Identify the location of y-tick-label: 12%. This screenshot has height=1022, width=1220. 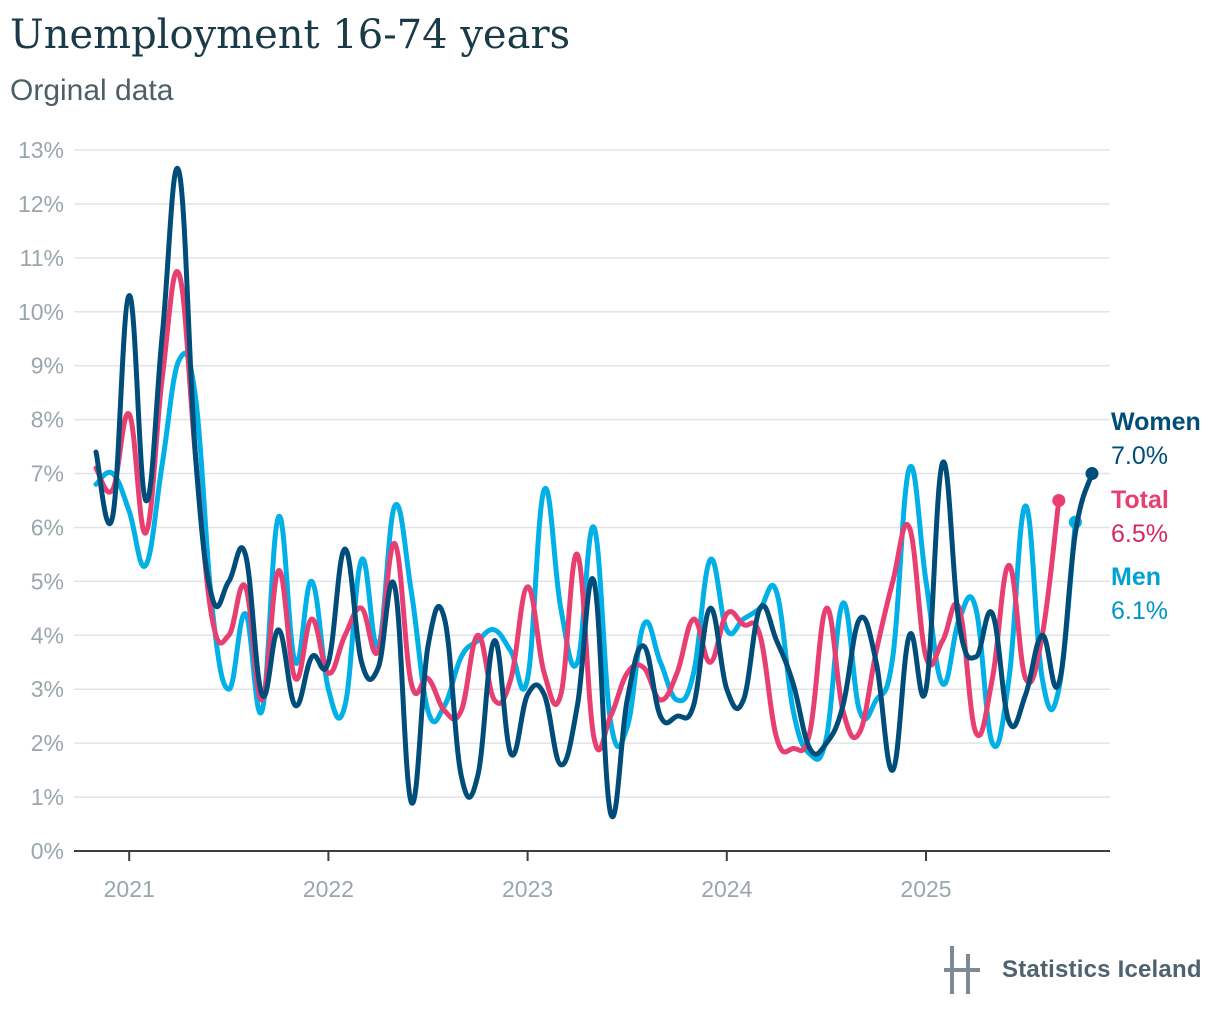
(41, 204).